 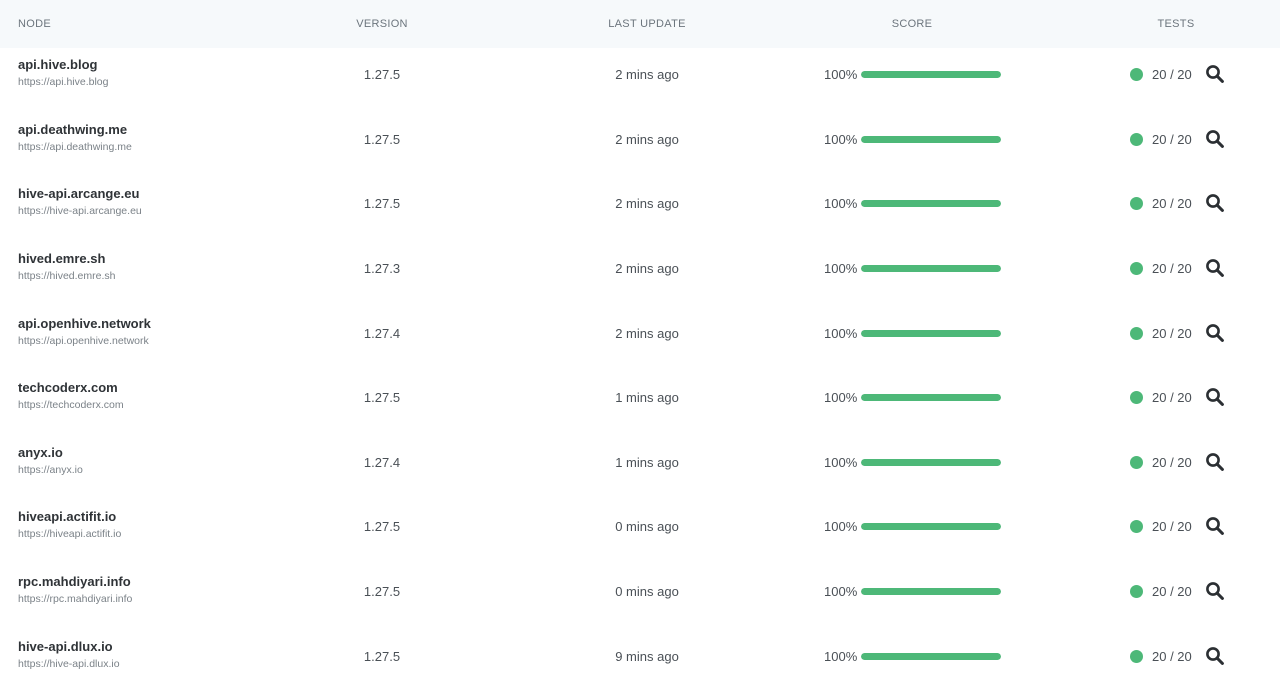 What do you see at coordinates (83, 341) in the screenshot?
I see `node-url: https://api.openhive.network` at bounding box center [83, 341].